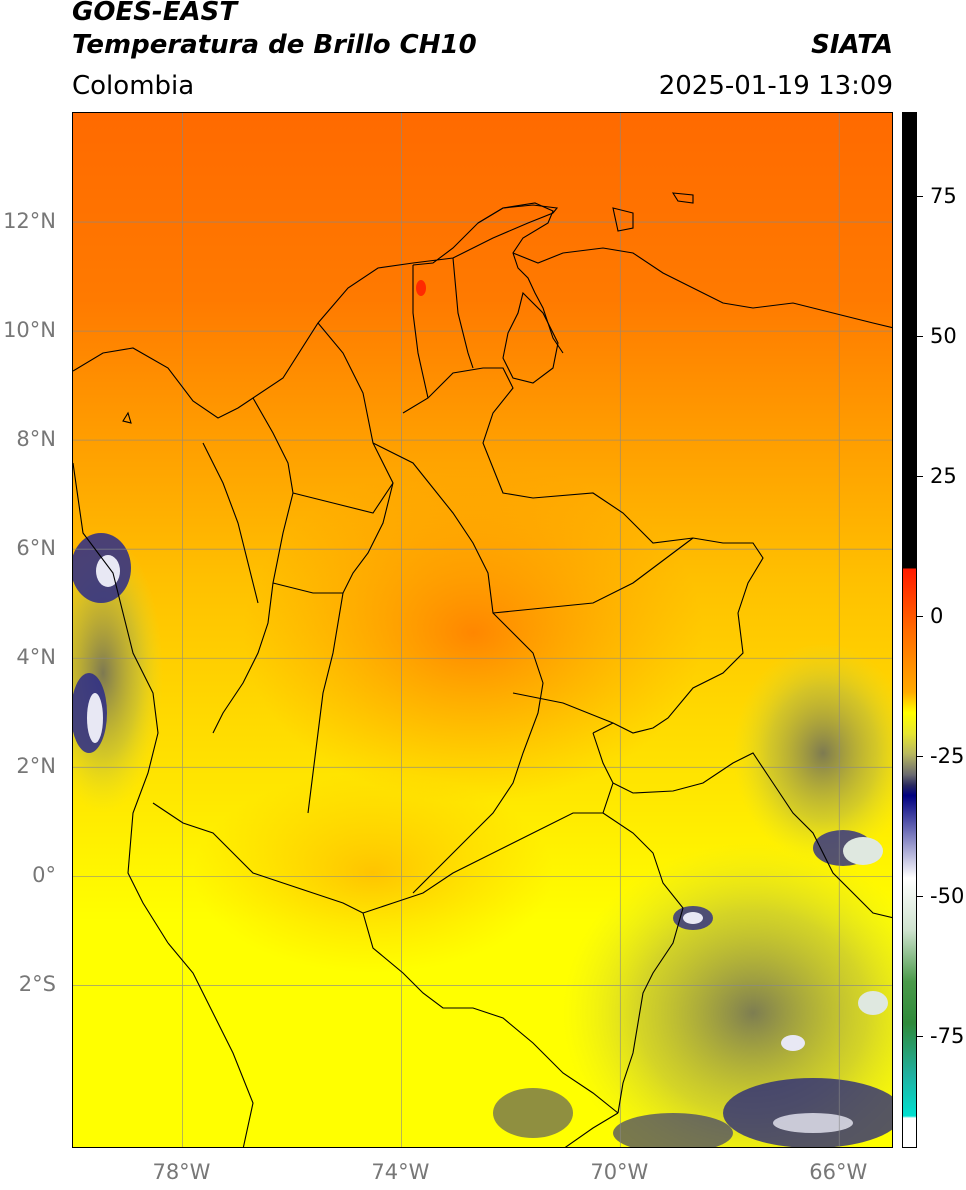 The image size is (966, 1190). Describe the element at coordinates (36, 439) in the screenshot. I see `latitude-tick-label: 8°N` at that location.